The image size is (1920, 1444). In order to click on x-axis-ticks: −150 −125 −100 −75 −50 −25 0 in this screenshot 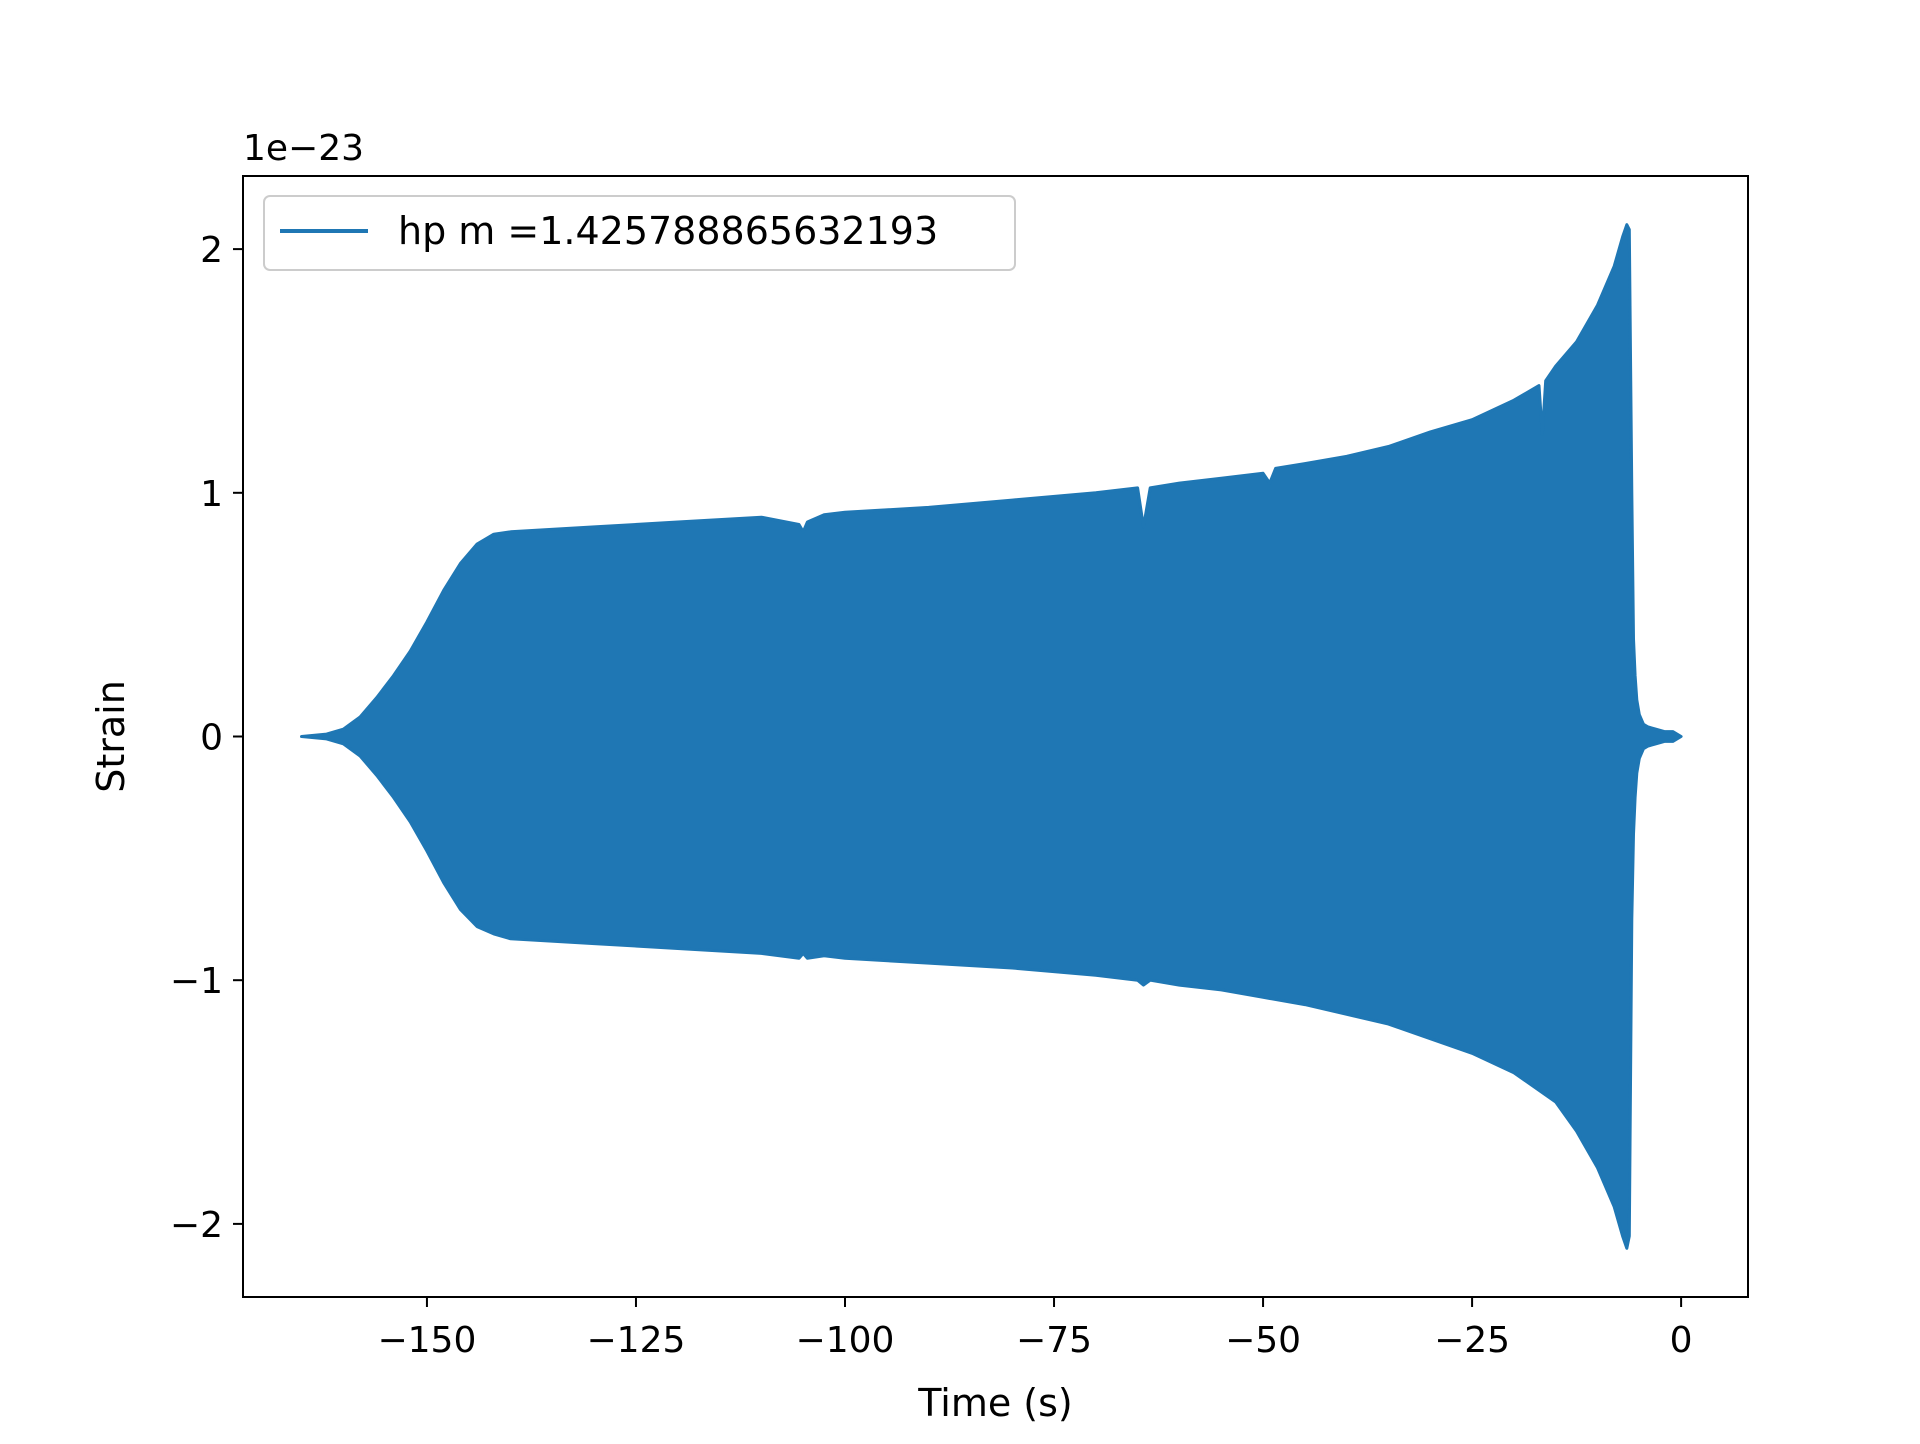, I will do `click(1035, 1329)`.